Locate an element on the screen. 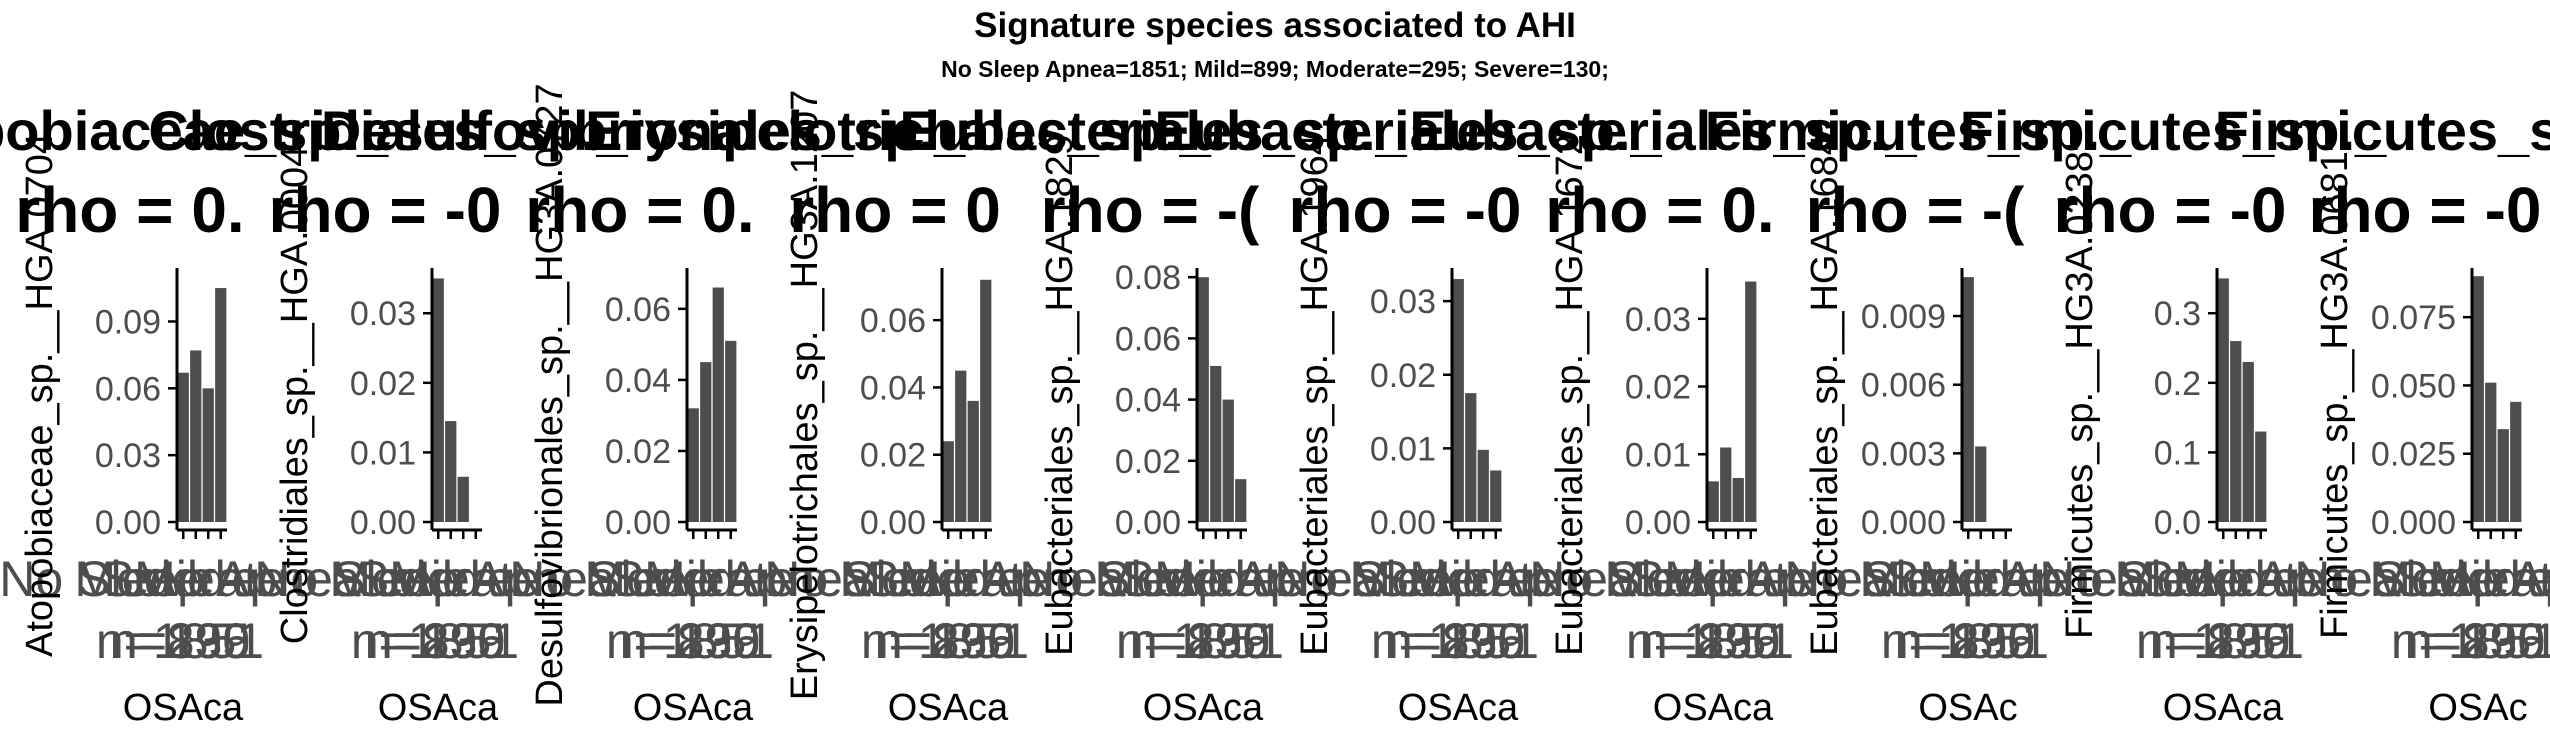 The height and width of the screenshot is (750, 2550). panel-title: Eubacteriales_sp._ is located at coordinates (1153, 130).